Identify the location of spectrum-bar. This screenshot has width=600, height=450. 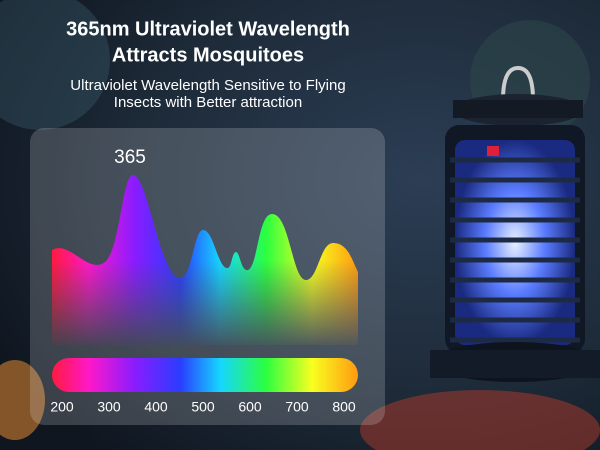
(205, 375).